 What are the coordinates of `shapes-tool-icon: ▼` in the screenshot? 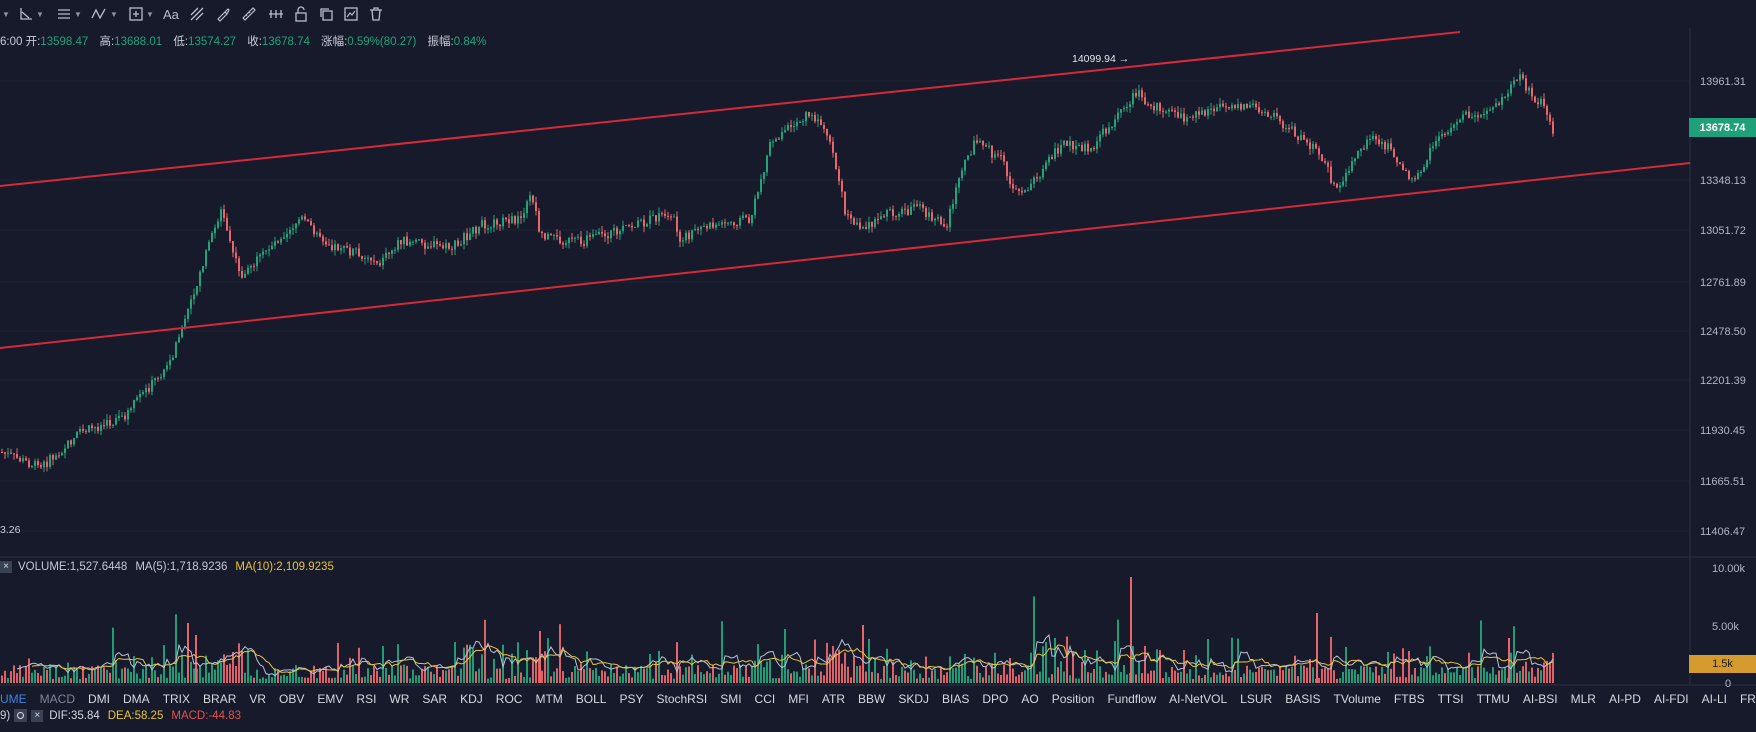 It's located at (141, 14).